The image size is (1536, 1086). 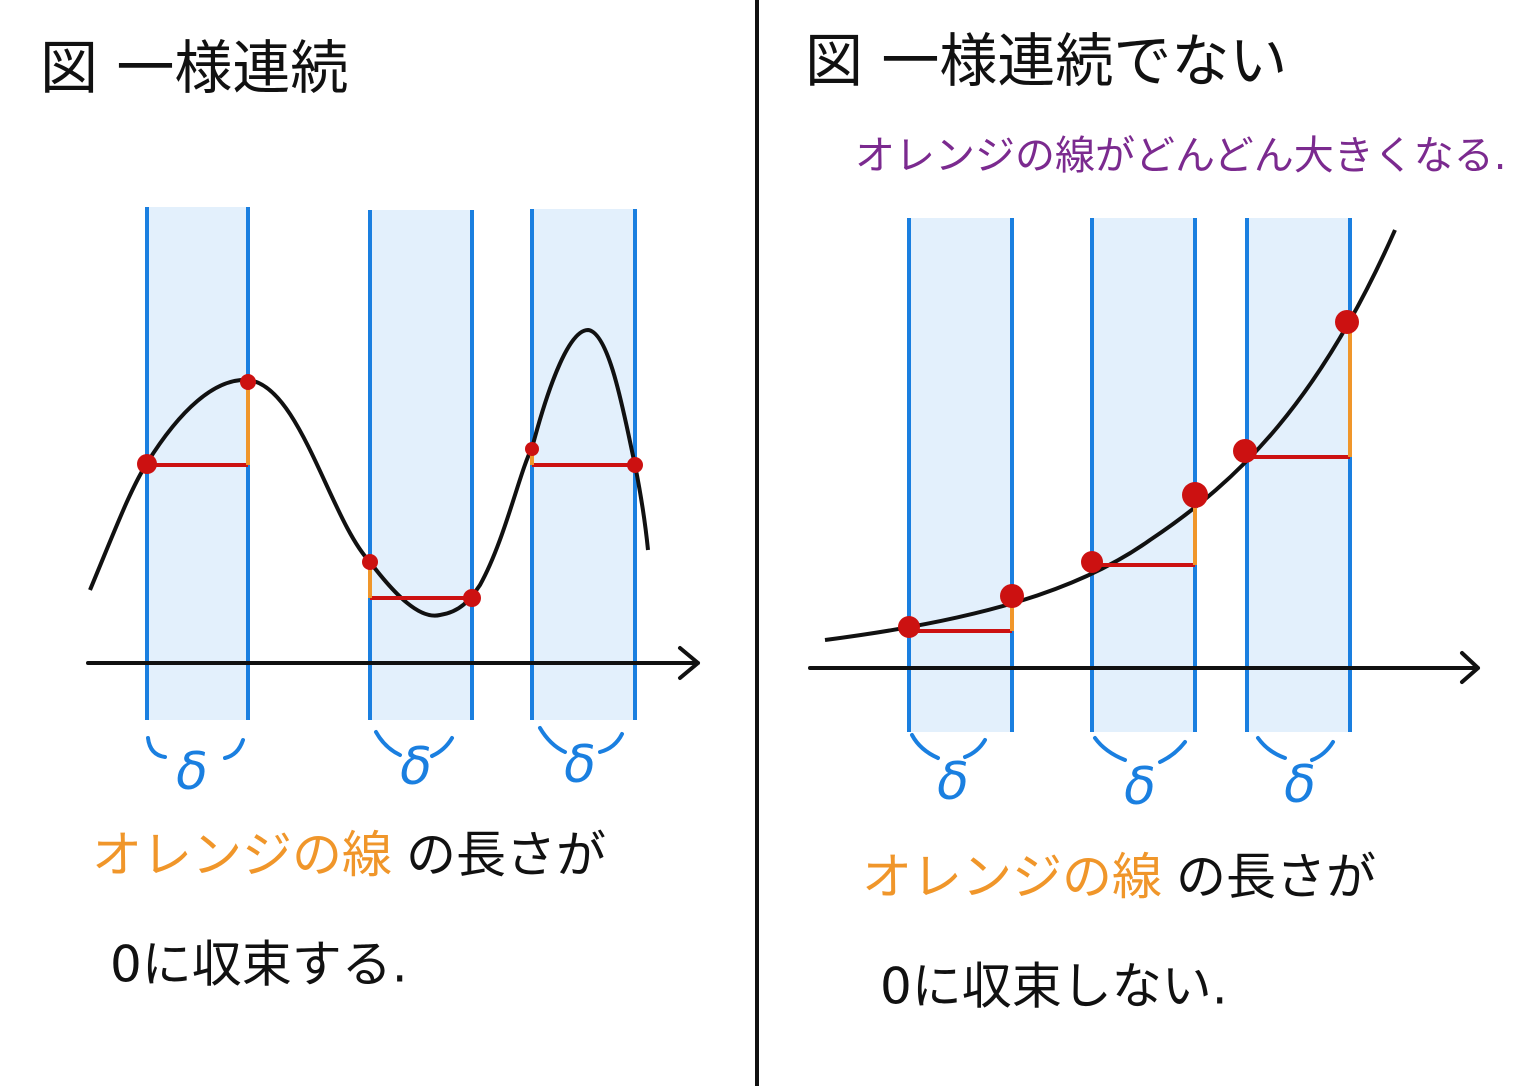 I want to click on conclusion: 0に収束する., so click(x=259, y=965).